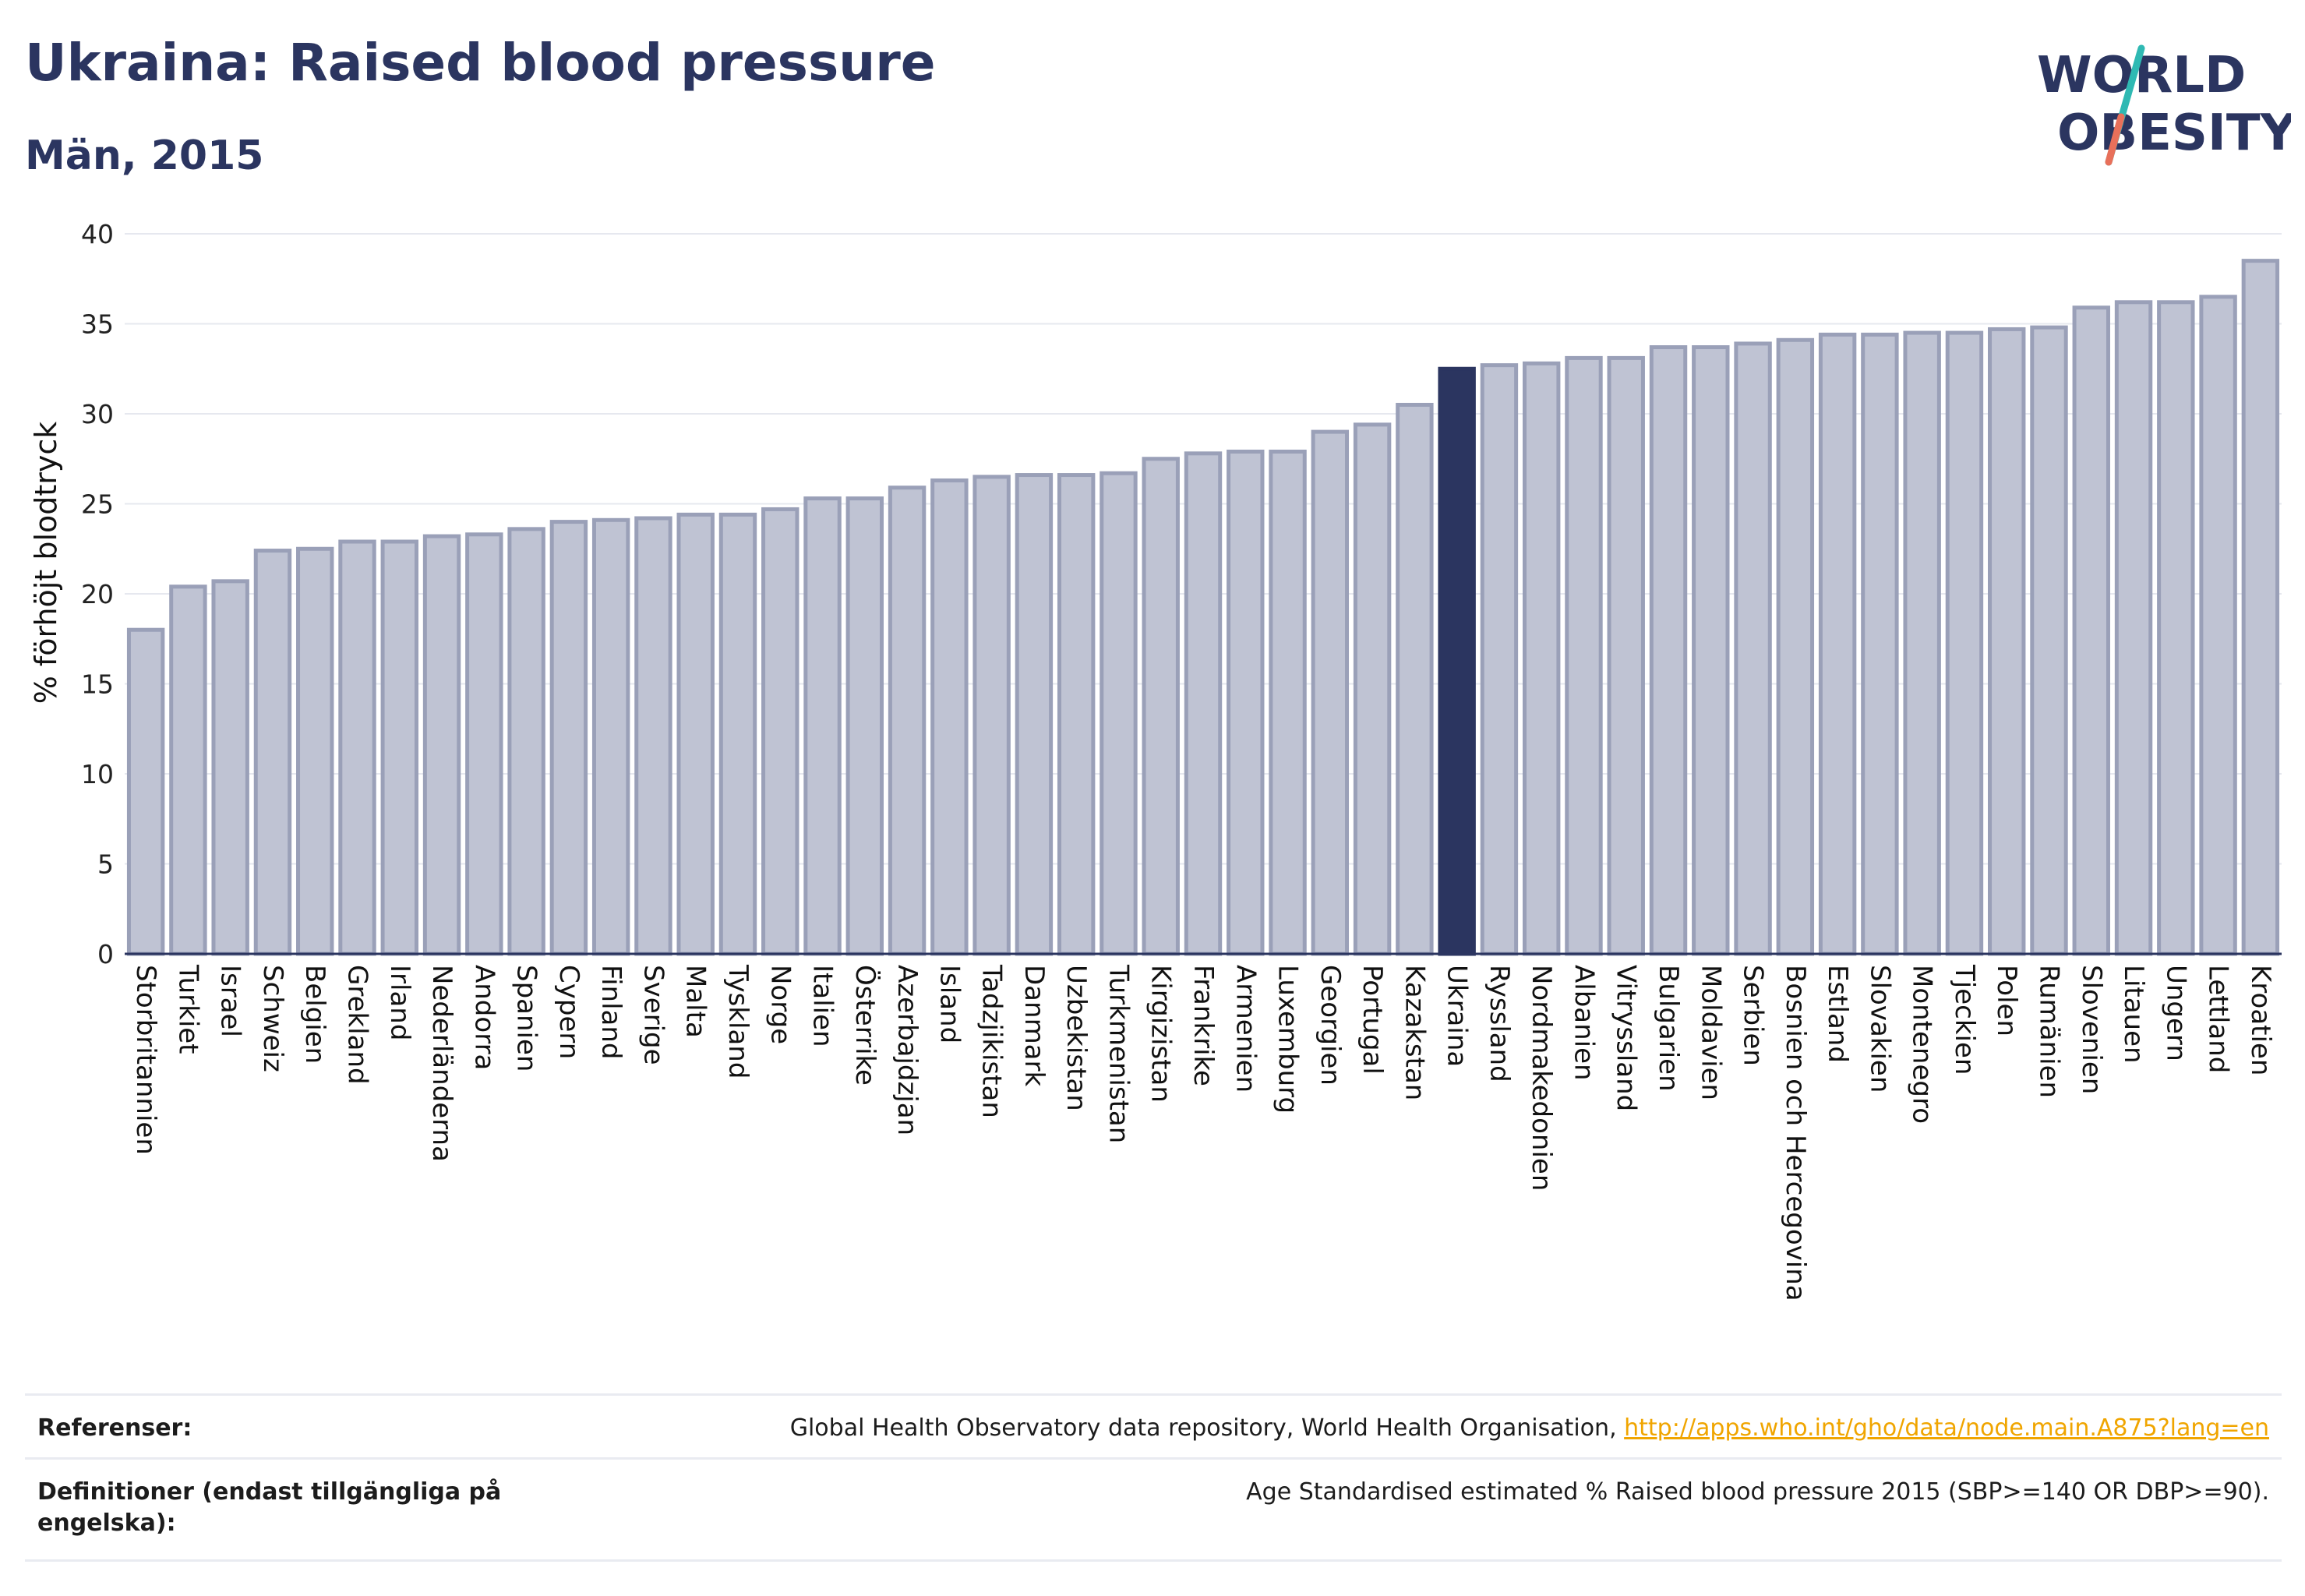 This screenshot has width=2305, height=1596. I want to click on x-tick-label: Kazakstan, so click(1414, 1032).